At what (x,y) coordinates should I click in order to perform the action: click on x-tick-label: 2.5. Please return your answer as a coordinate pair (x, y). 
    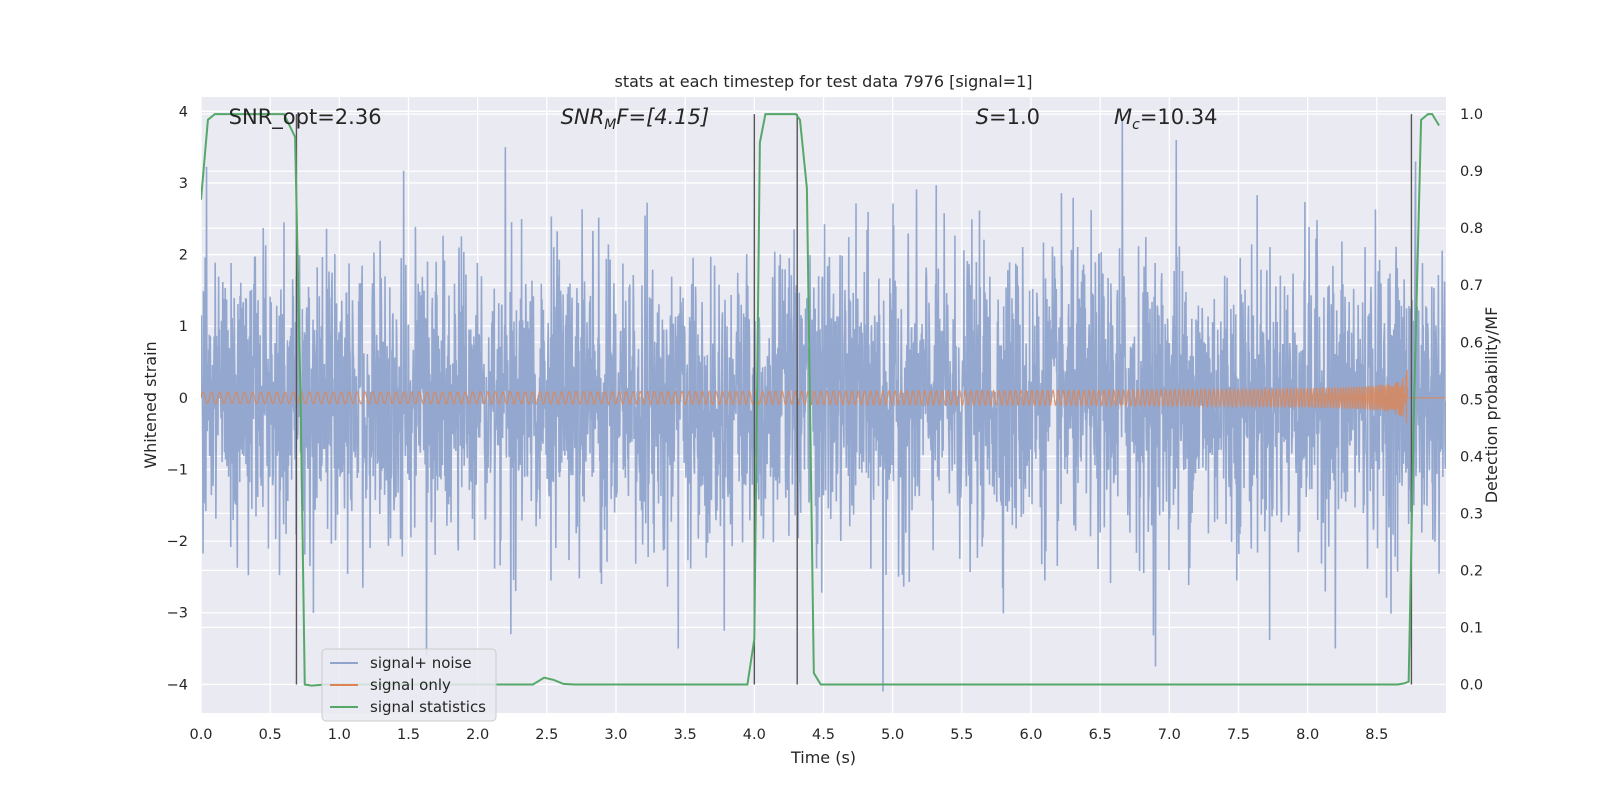
    Looking at the image, I should click on (546, 735).